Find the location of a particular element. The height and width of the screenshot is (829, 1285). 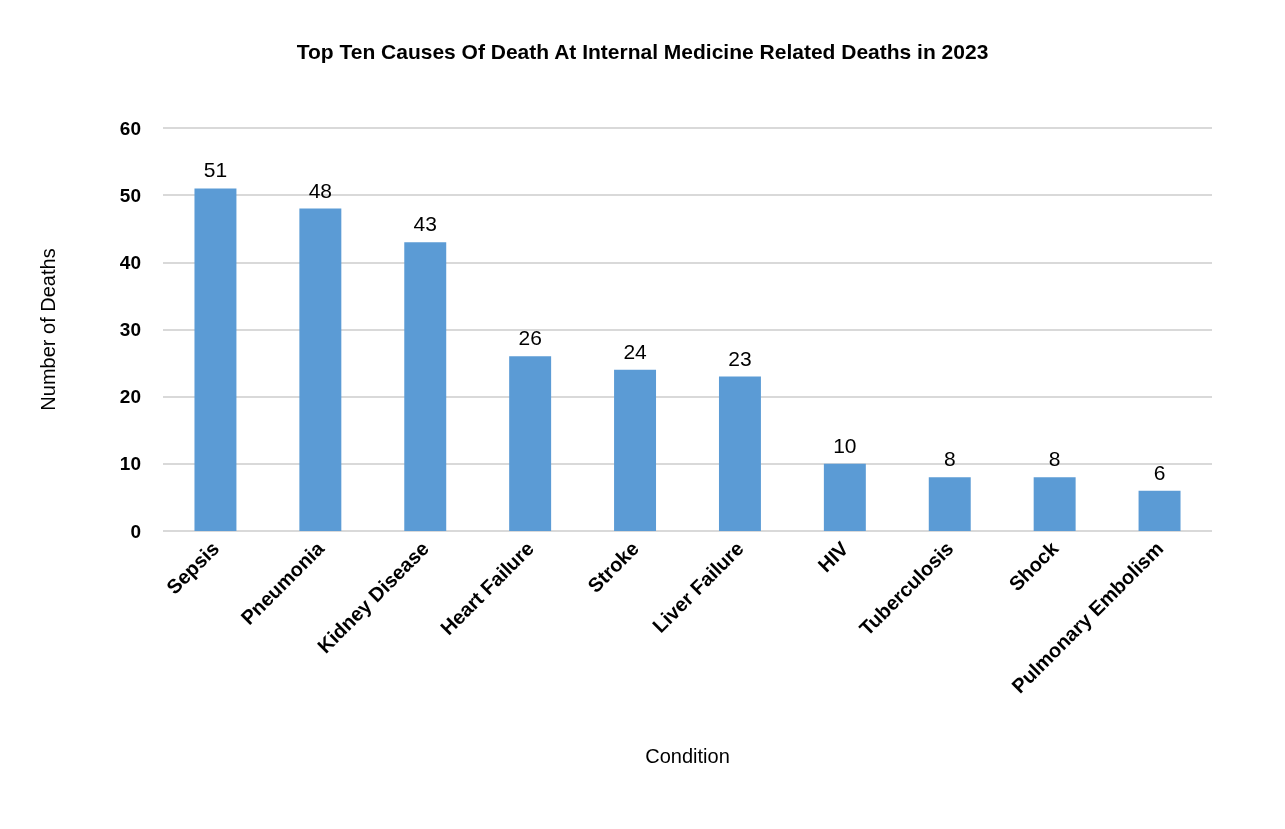

data-label: 26 is located at coordinates (530, 338).